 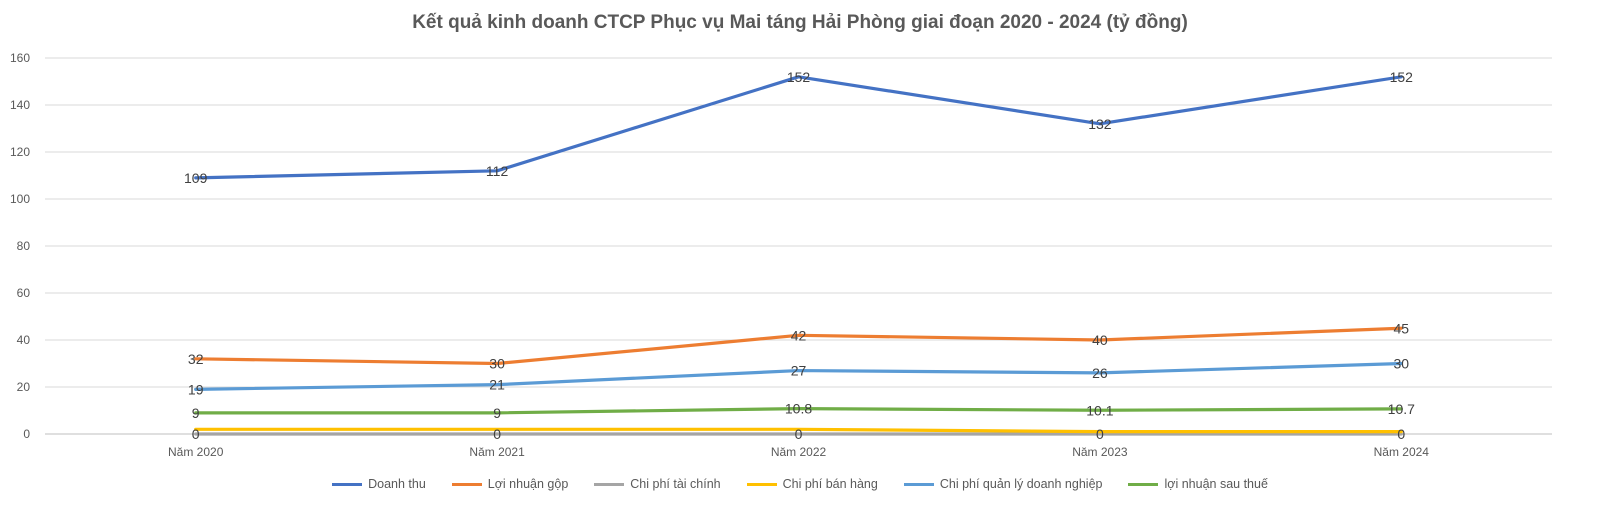 I want to click on data-label: 109, so click(x=196, y=178).